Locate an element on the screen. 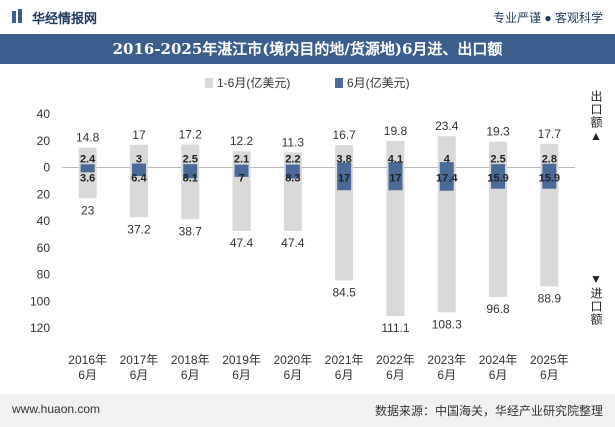 This screenshot has height=427, width=615. data-label-monthly-export: 3.8 is located at coordinates (344, 160).